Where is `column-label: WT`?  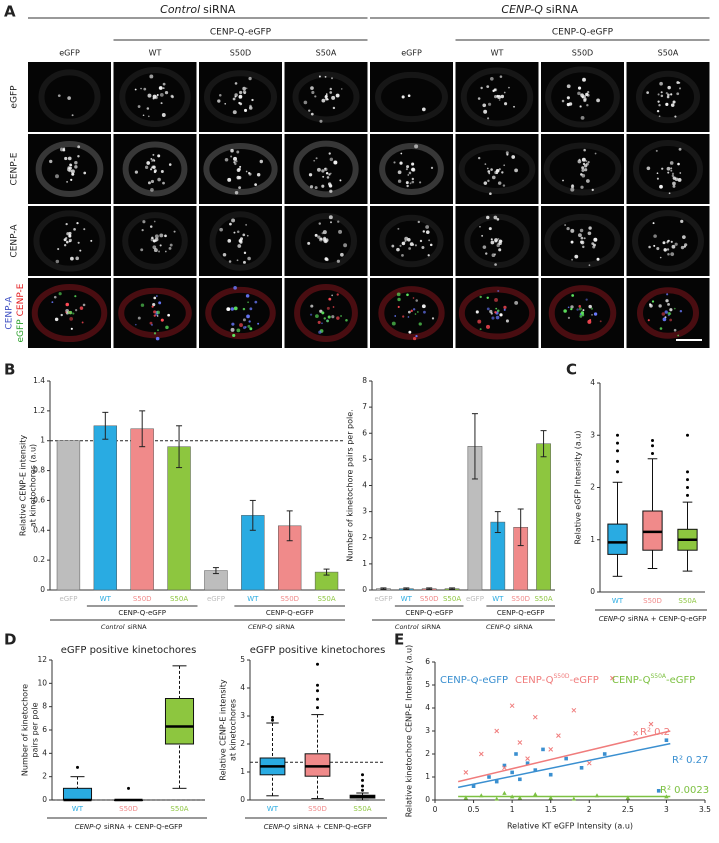 column-label: WT is located at coordinates (155, 53).